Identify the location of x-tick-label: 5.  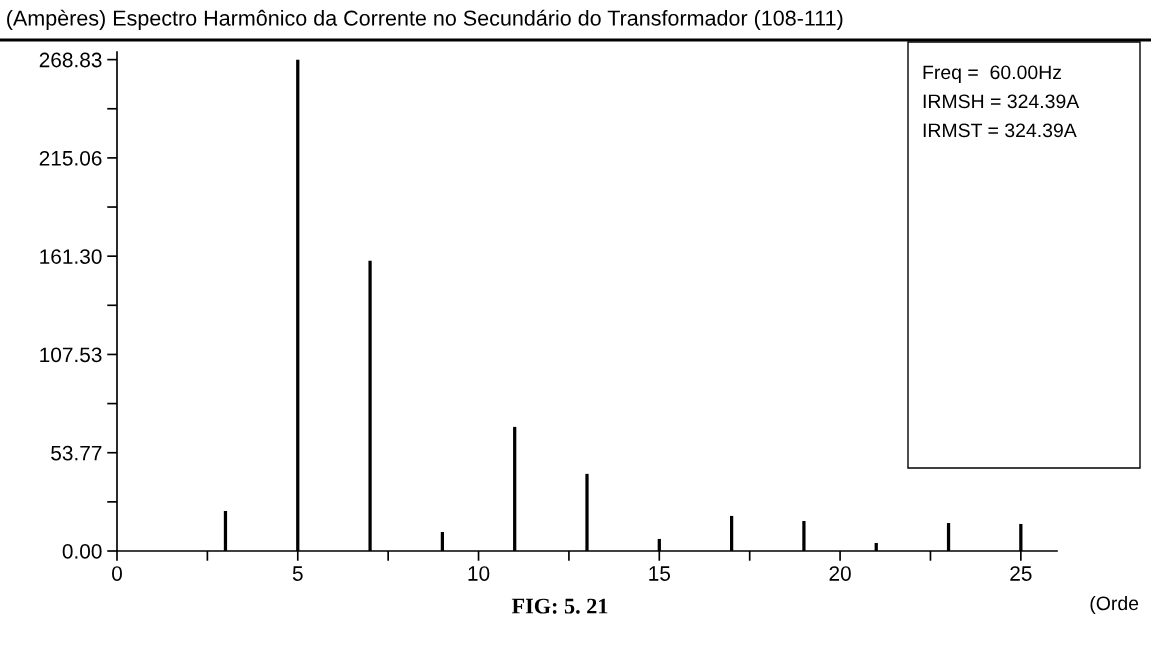
(297, 573).